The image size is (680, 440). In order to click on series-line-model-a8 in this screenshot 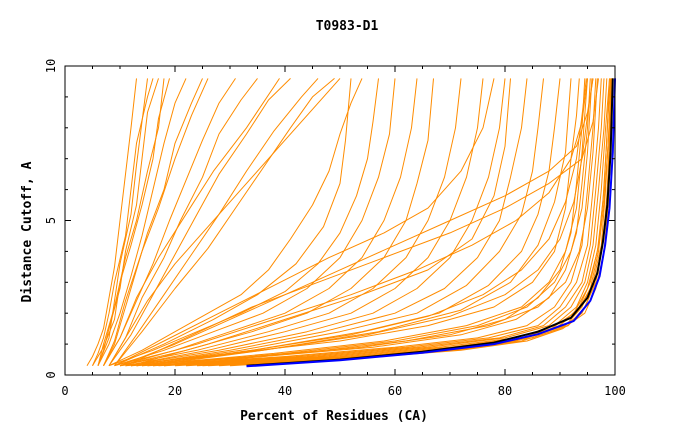, I will do `click(183, 222)`.